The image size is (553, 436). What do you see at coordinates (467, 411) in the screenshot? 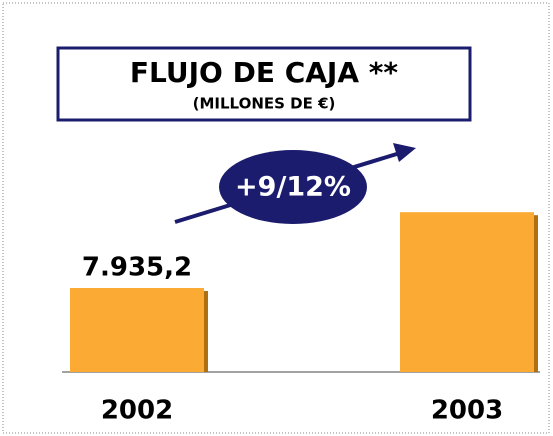
I see `x-tick-label: 2003` at bounding box center [467, 411].